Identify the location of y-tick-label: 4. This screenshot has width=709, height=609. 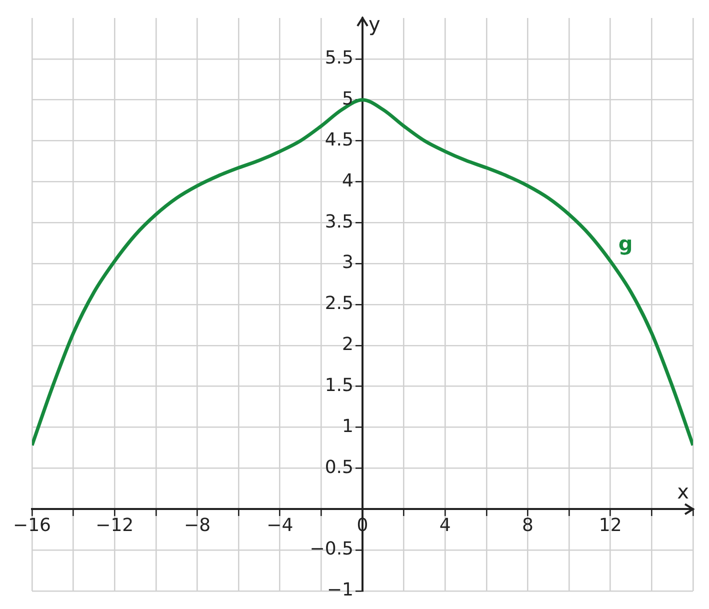
(348, 181).